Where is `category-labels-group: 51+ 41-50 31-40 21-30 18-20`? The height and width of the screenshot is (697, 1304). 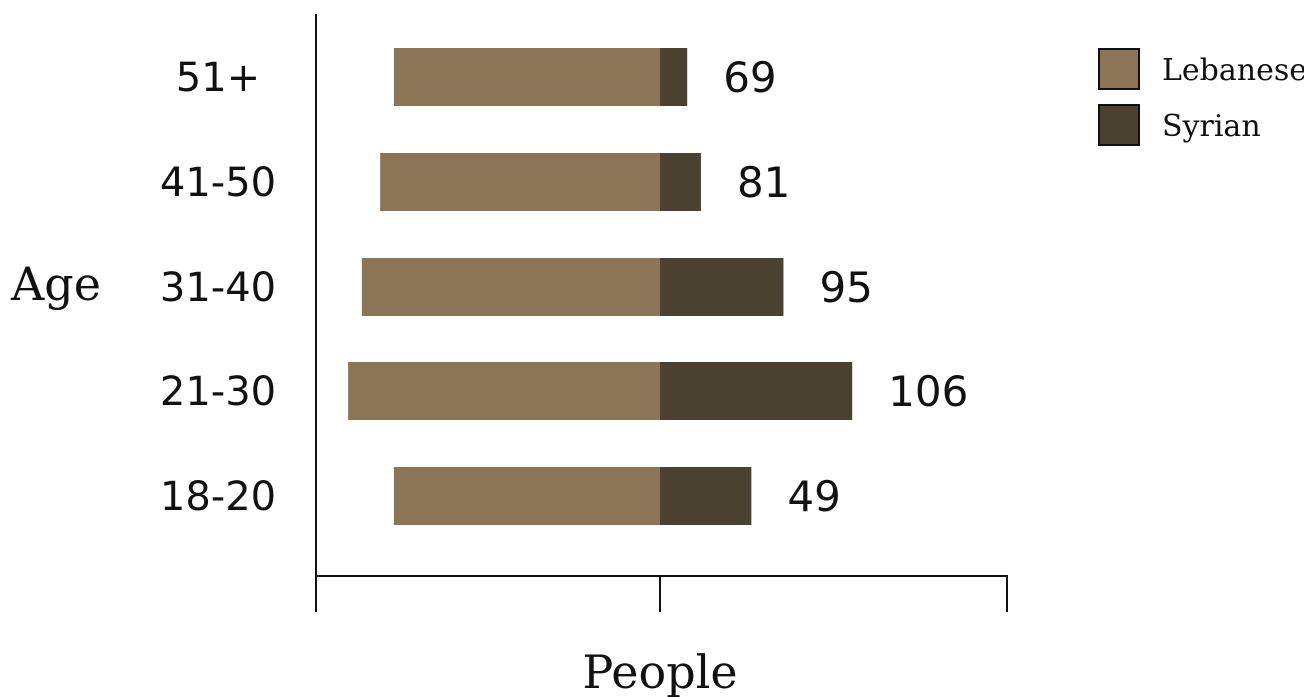
category-labels-group: 51+ 41-50 31-40 21-30 18-20 is located at coordinates (218, 287).